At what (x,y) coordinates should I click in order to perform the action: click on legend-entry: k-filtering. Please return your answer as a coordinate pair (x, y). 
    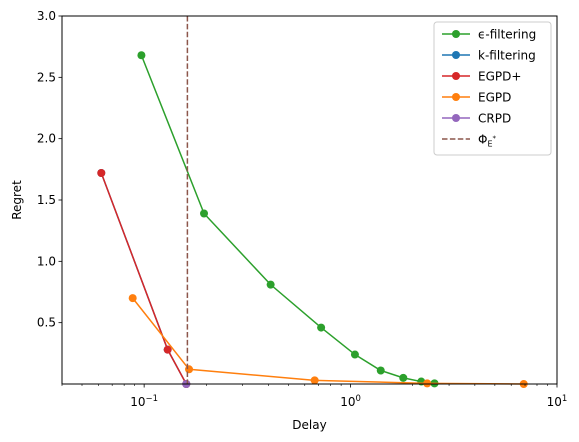
    Looking at the image, I should click on (489, 56).